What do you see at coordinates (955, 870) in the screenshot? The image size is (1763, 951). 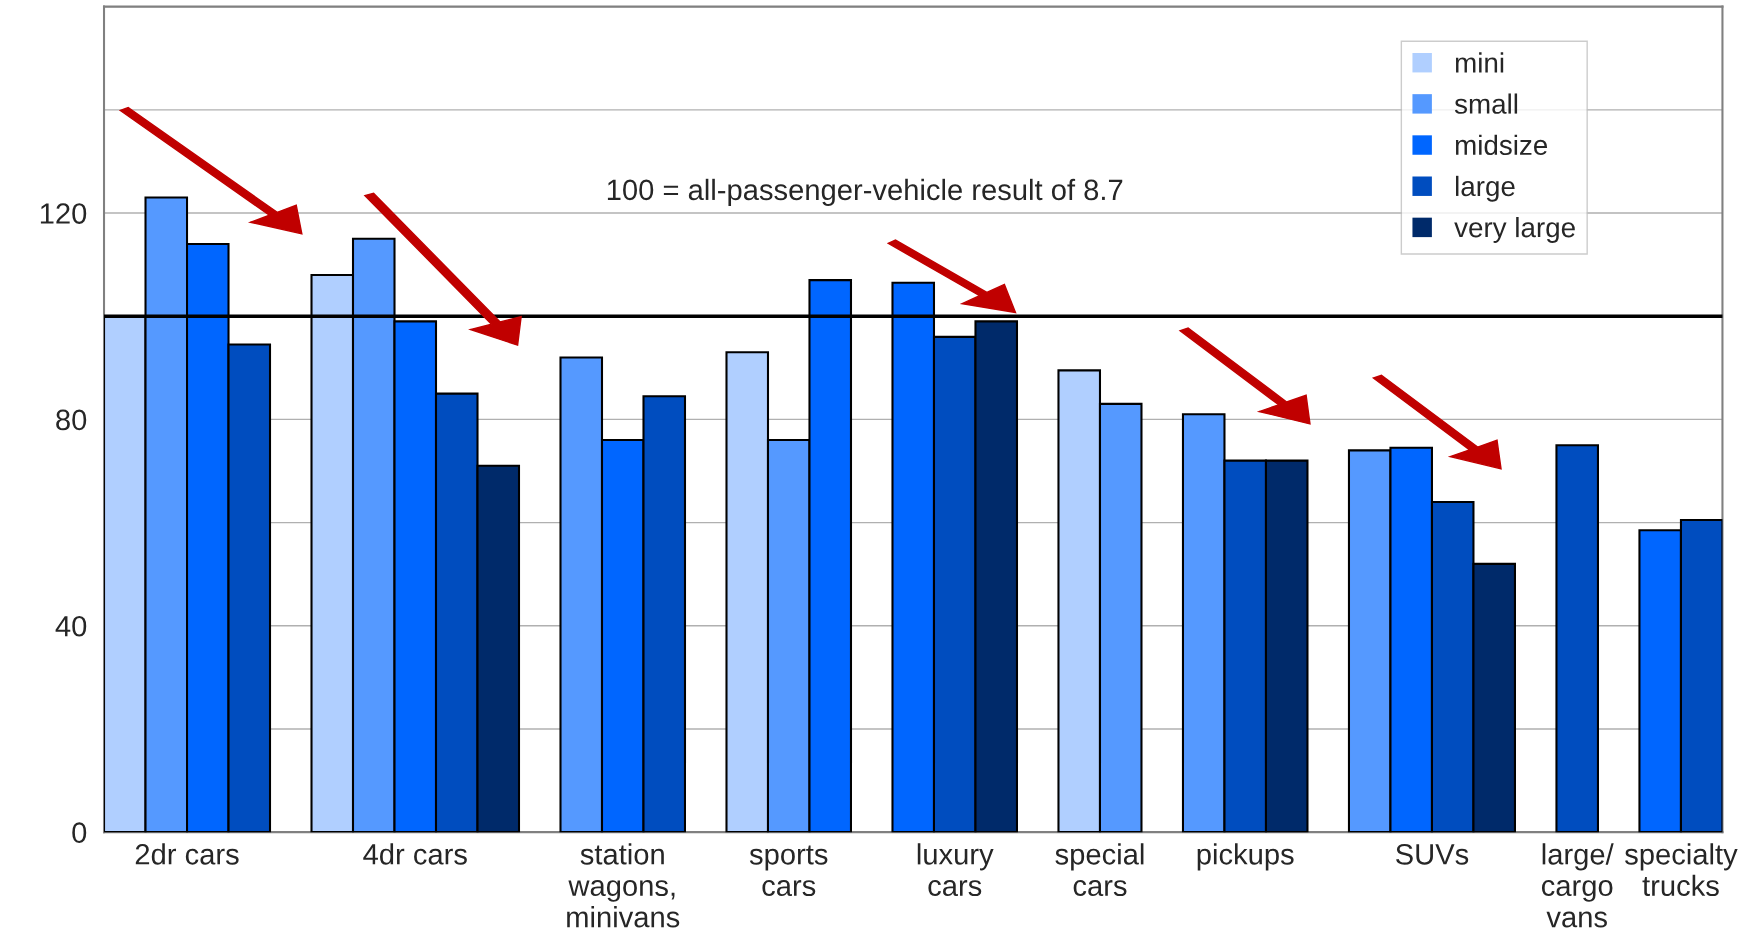 I see `x-tick-label: luxury cars` at bounding box center [955, 870].